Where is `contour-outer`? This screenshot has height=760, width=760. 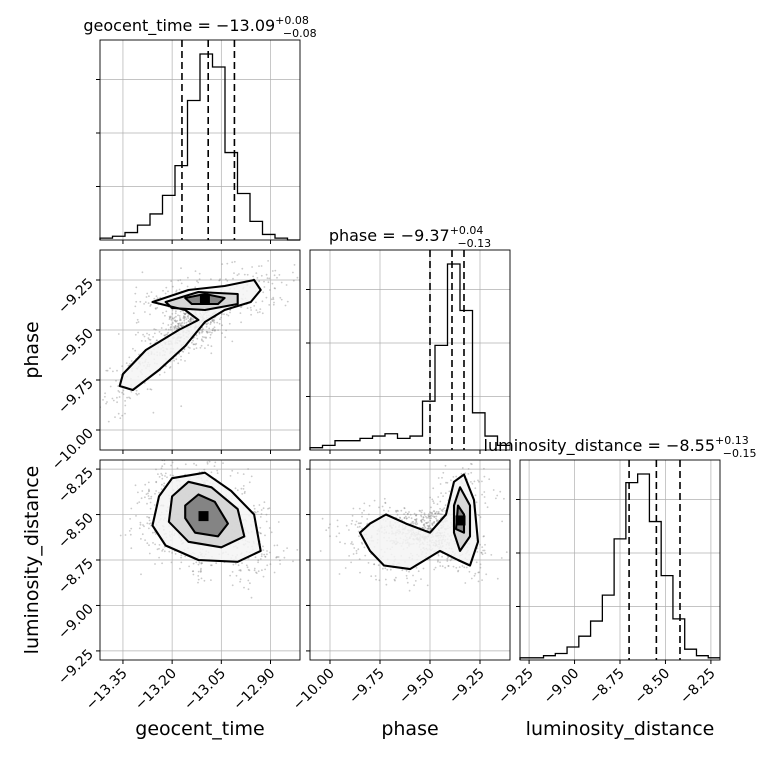 contour-outer is located at coordinates (419, 522).